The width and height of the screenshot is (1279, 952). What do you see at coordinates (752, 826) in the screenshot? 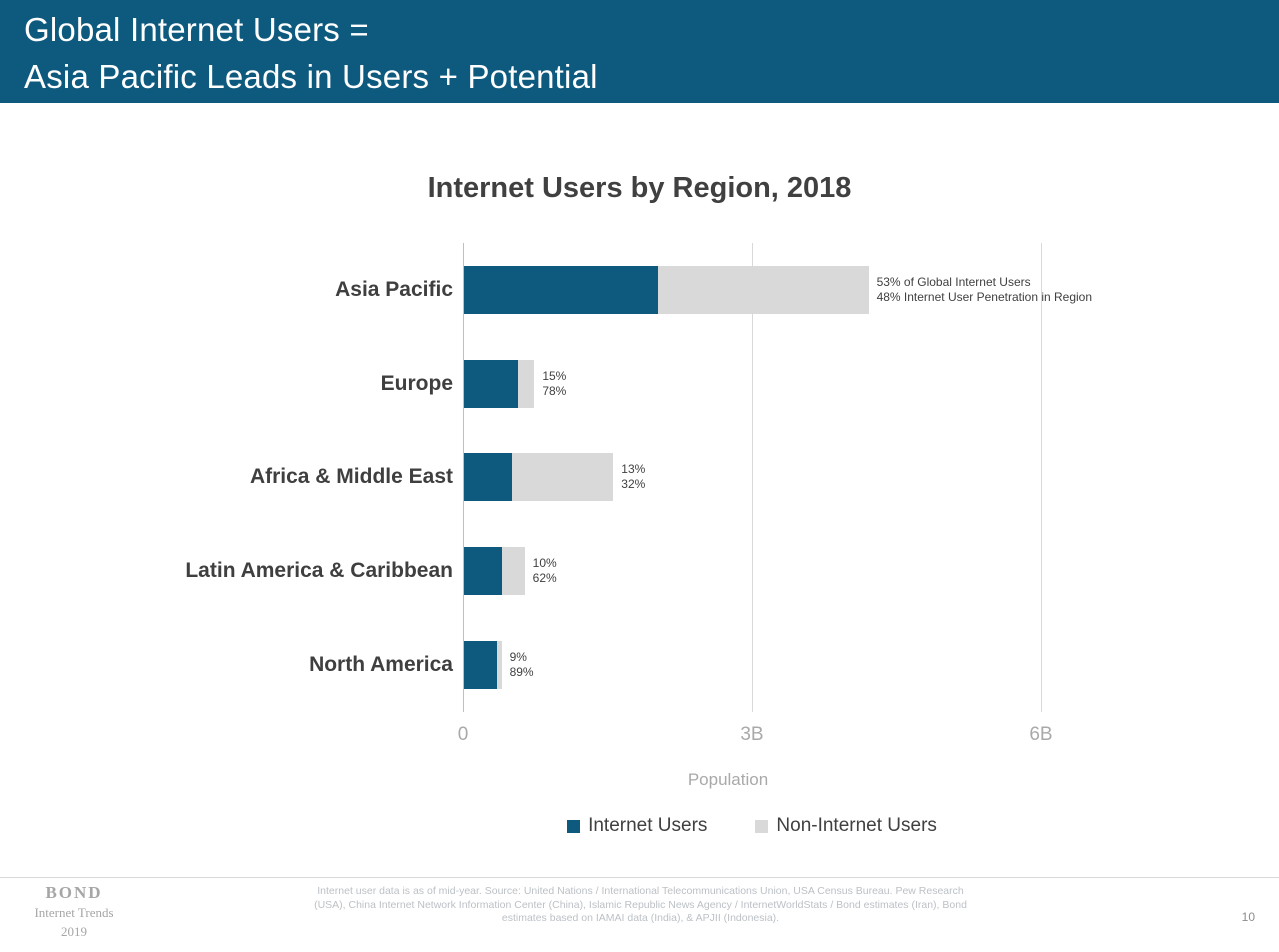
I see `chart-legend: Internet Users Non-Internet Users` at bounding box center [752, 826].